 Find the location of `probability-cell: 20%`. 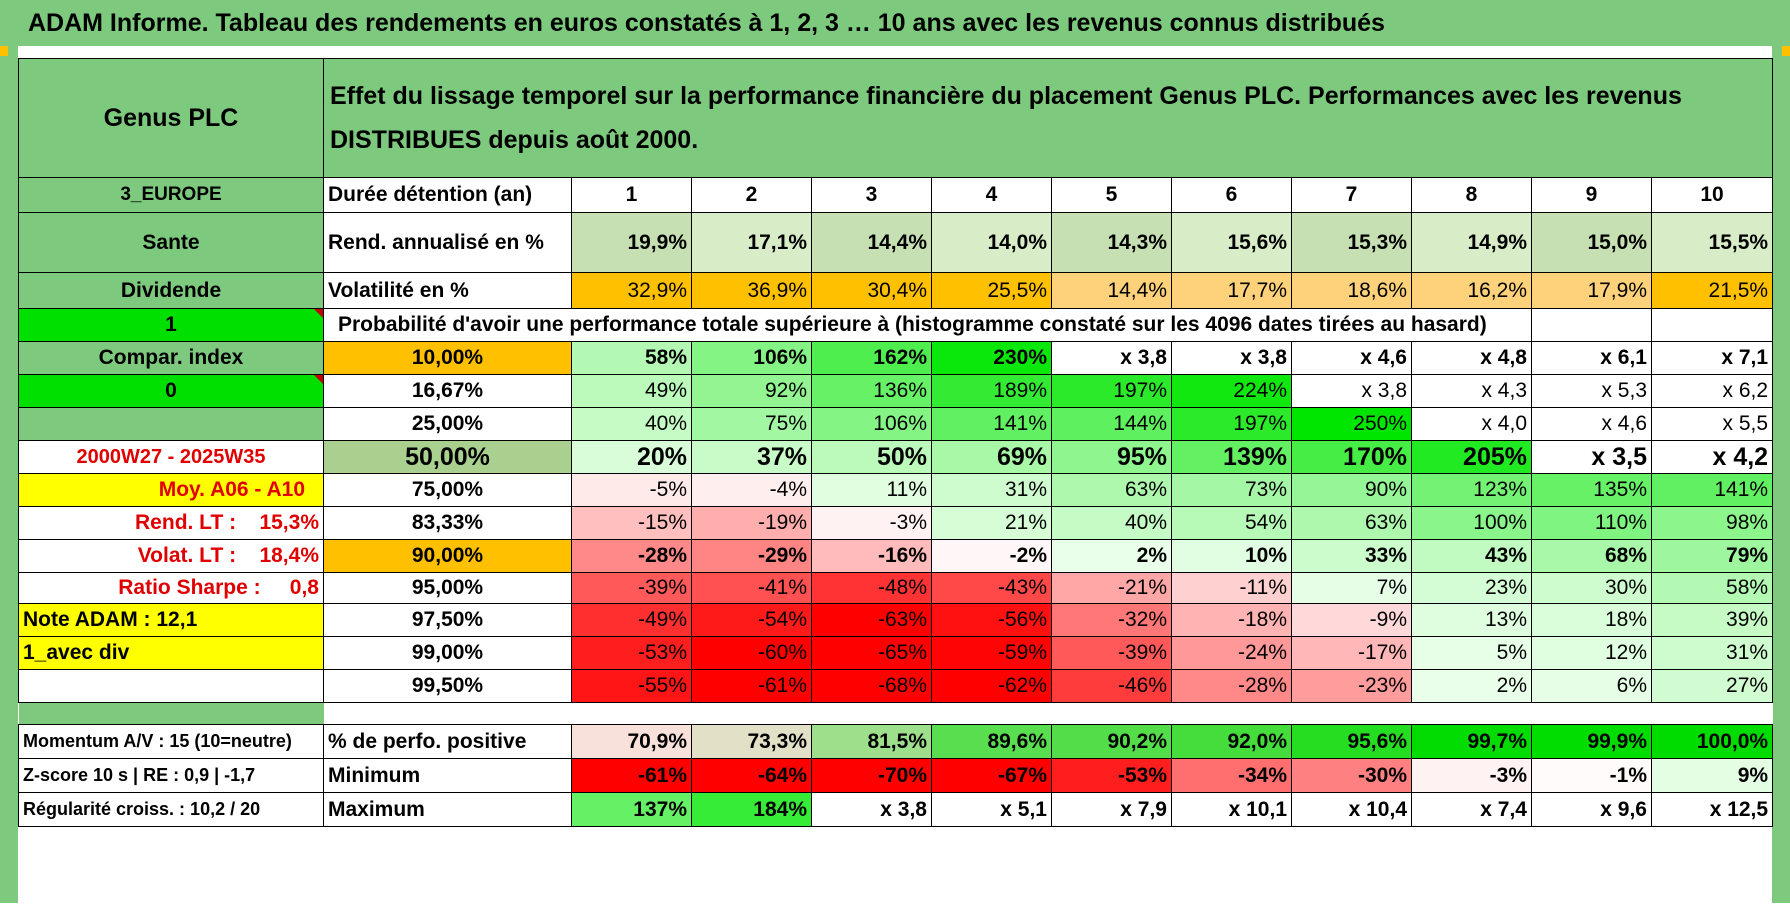

probability-cell: 20% is located at coordinates (631, 457).